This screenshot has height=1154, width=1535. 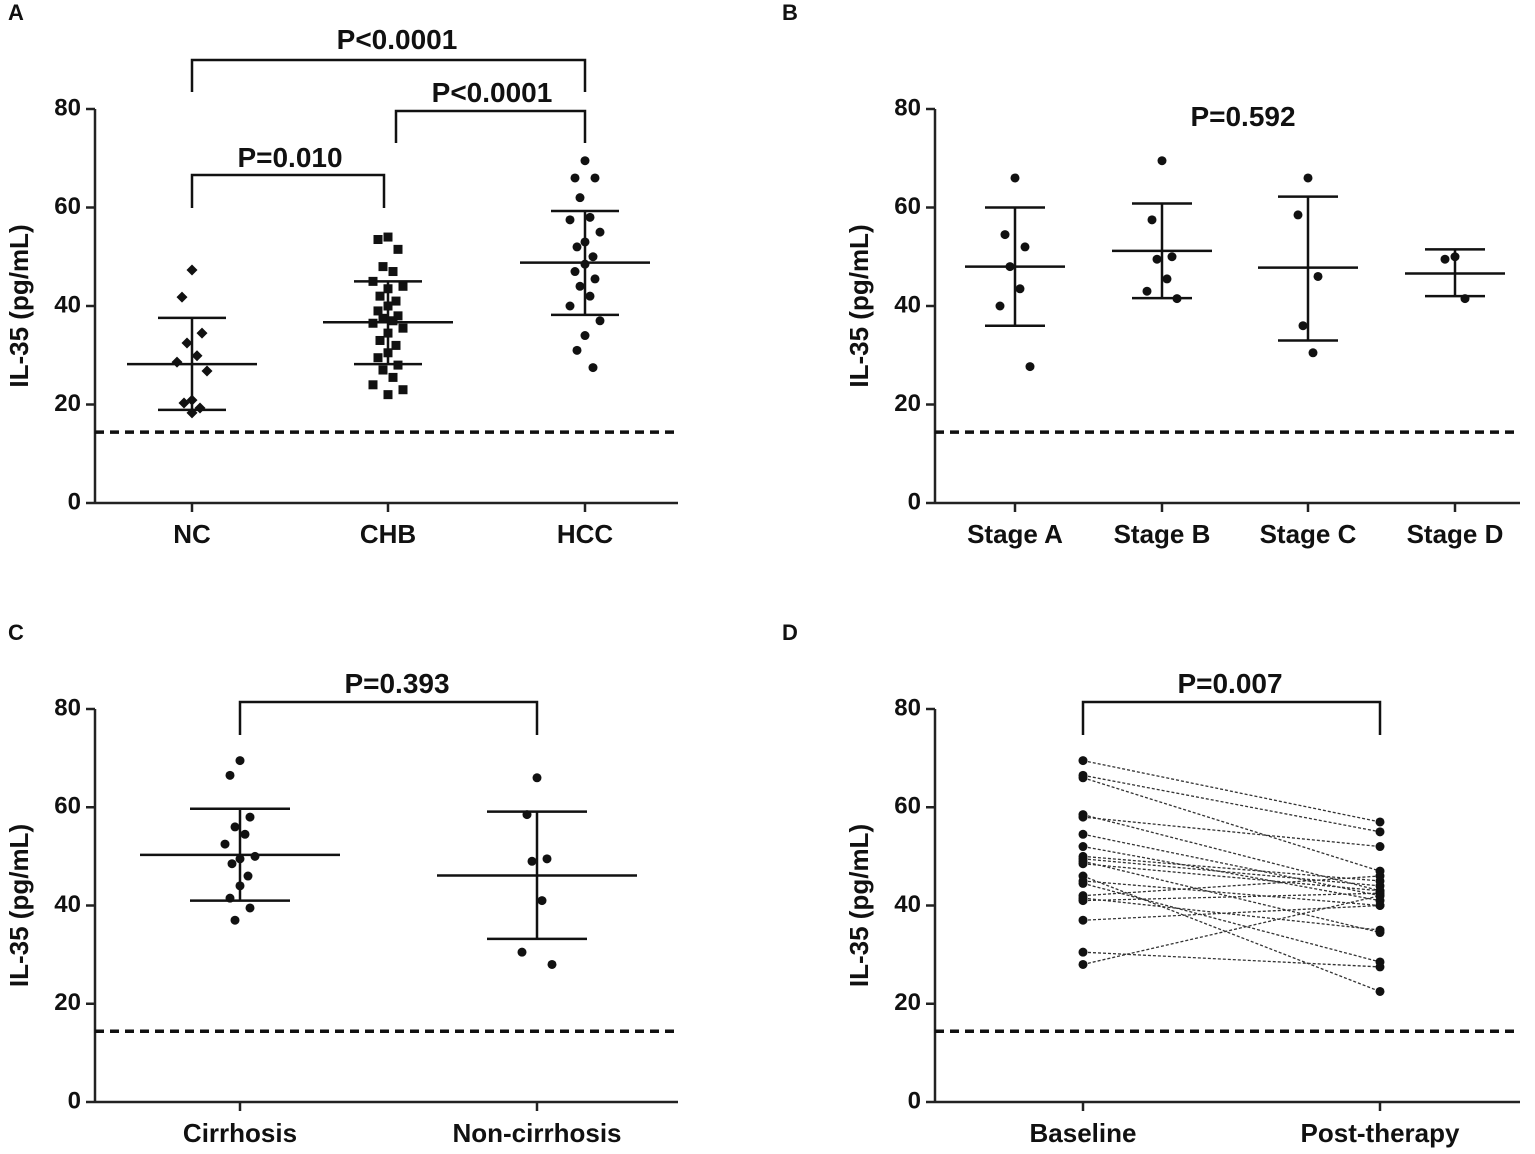 I want to click on panel-label: A, so click(x=16, y=12).